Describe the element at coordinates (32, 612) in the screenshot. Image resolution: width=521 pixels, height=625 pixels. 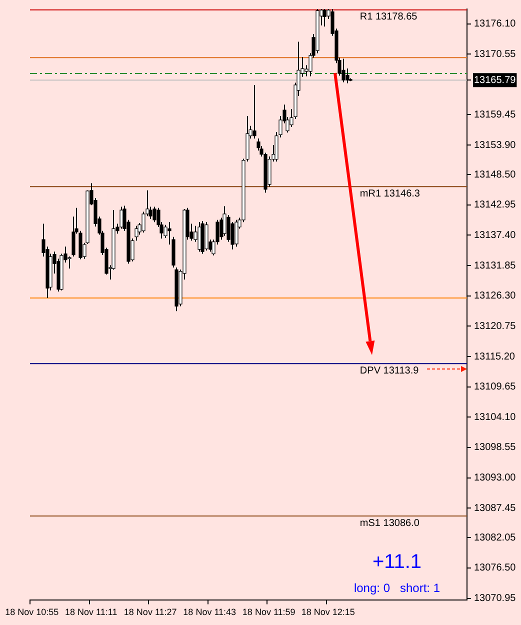
I see `x-tick-label: 18 Nov 10:55` at that location.